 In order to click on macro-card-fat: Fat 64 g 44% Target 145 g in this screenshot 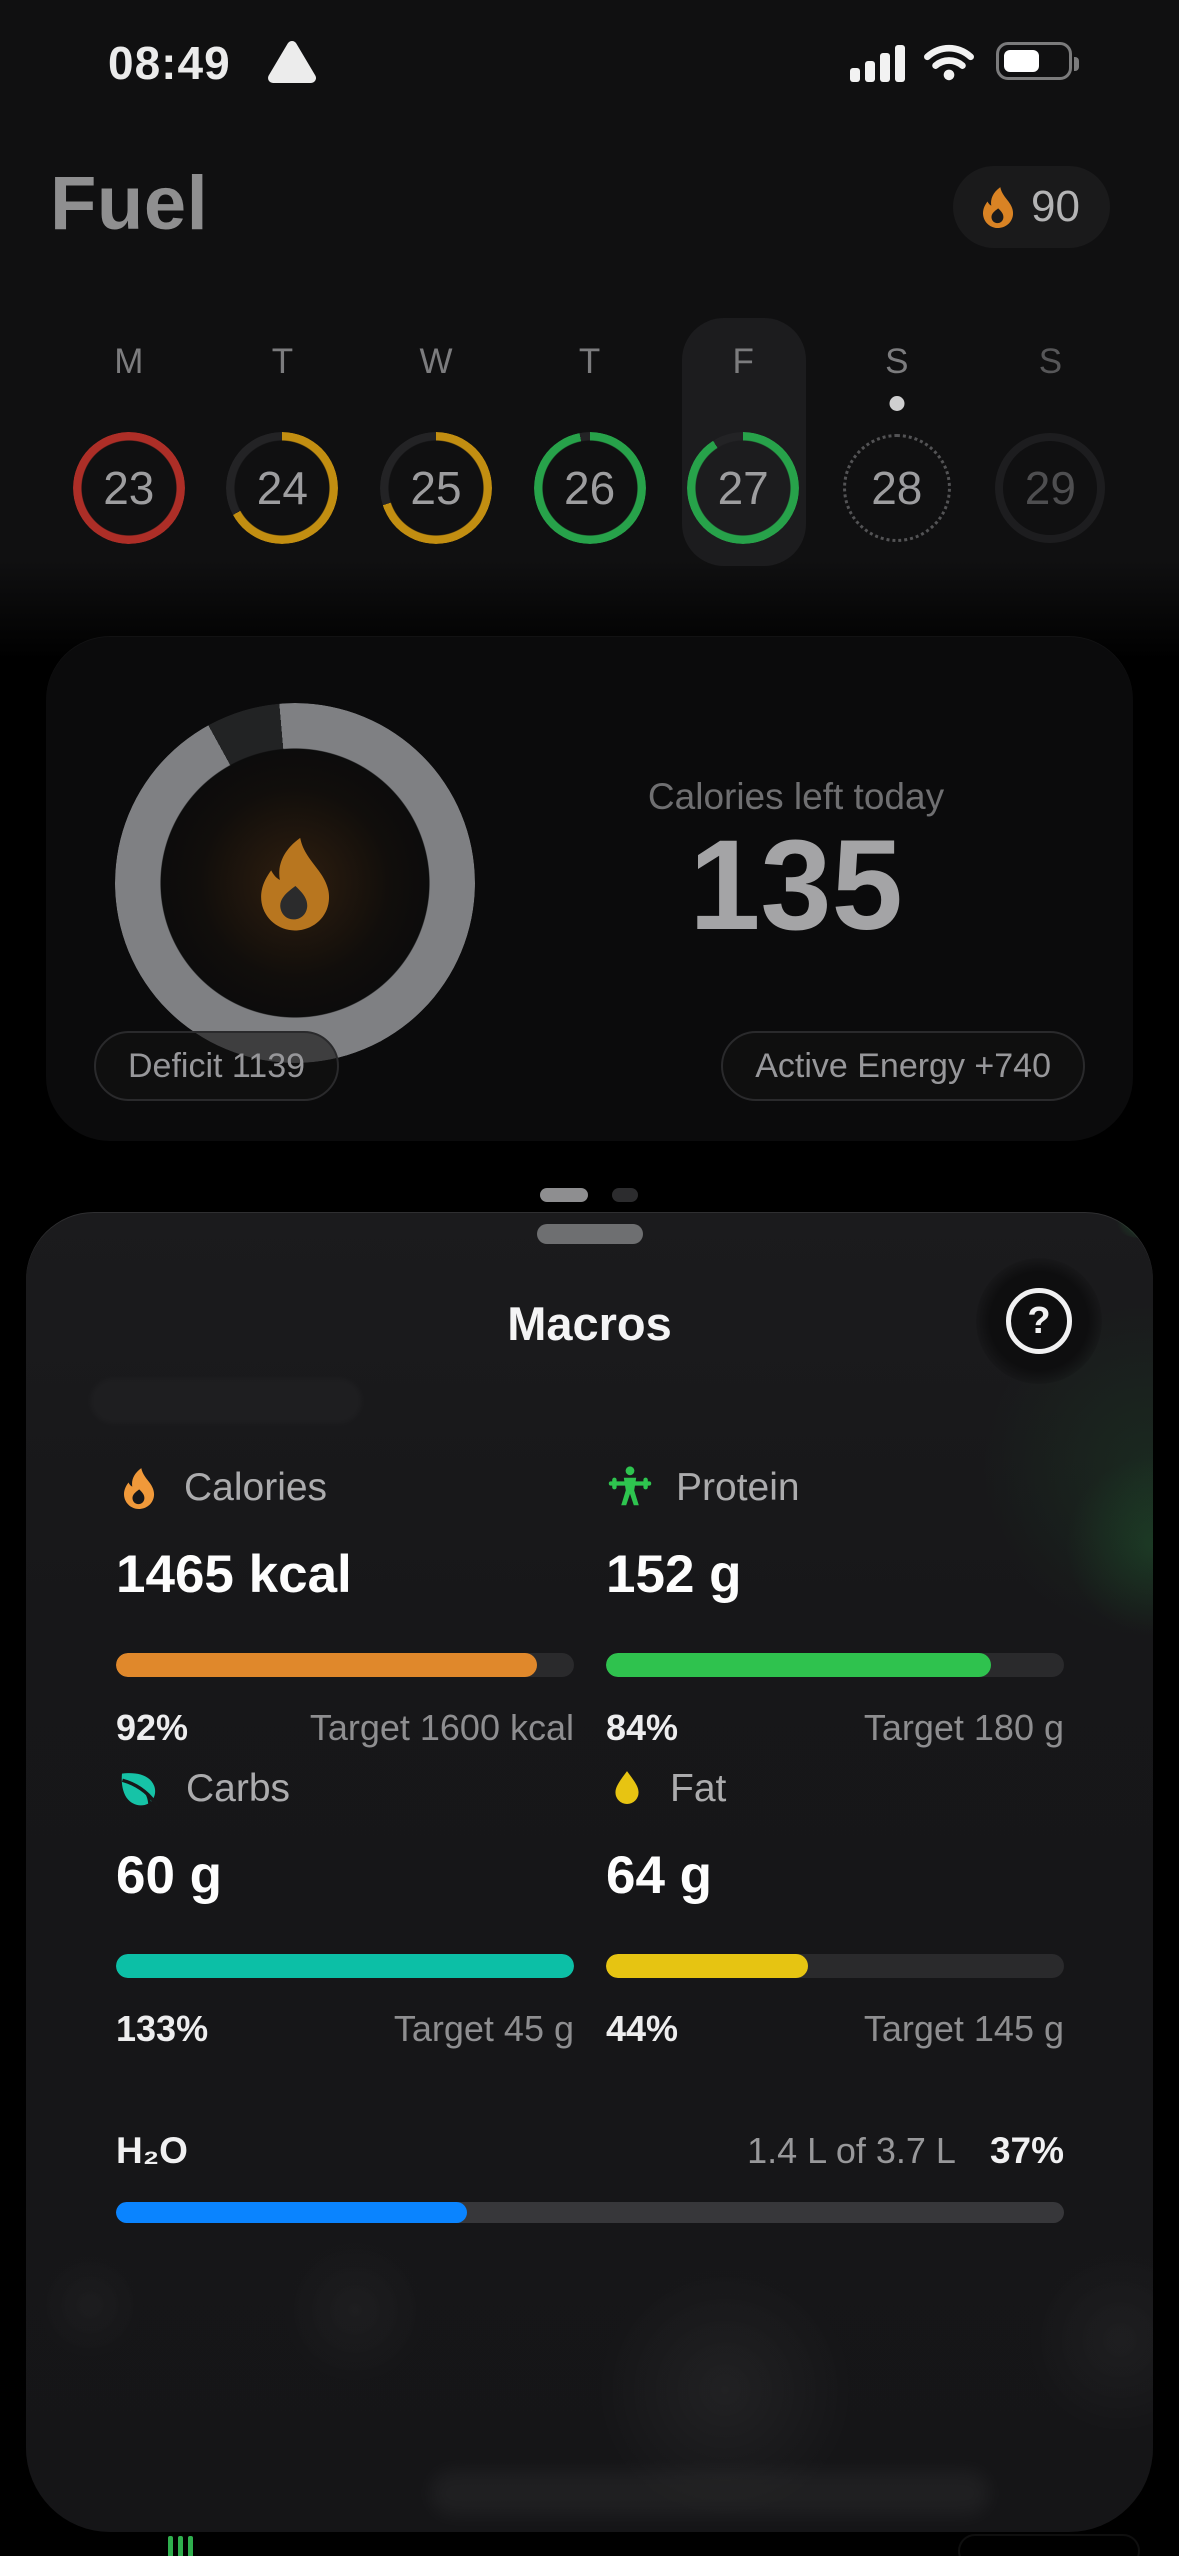, I will do `click(835, 1906)`.